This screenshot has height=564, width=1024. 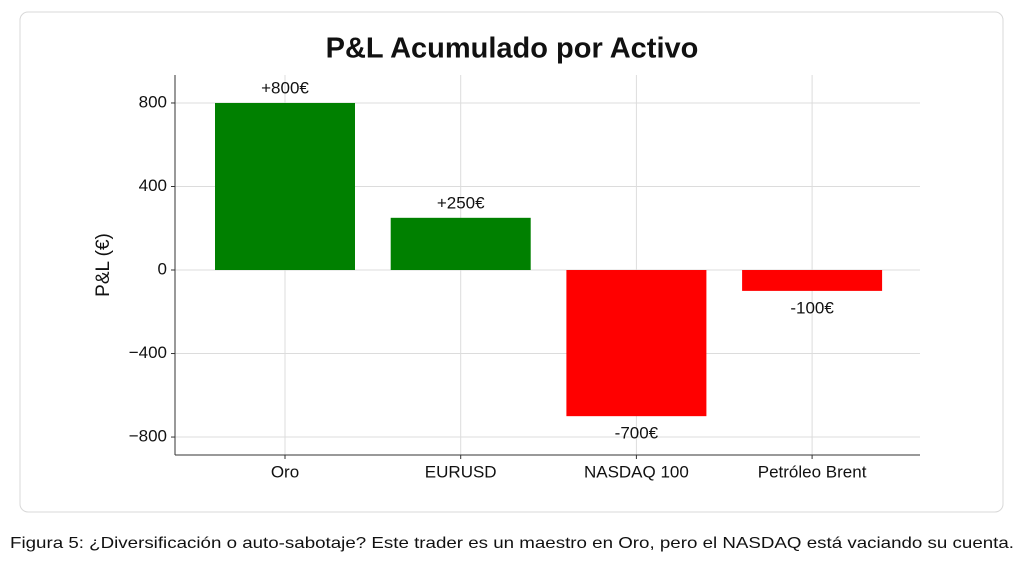 I want to click on chart-title: P&L Acumulado por Activo, so click(x=512, y=49).